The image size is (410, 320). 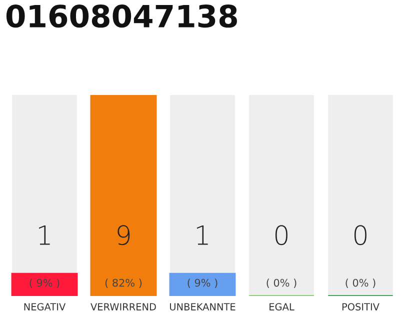 What do you see at coordinates (282, 306) in the screenshot?
I see `x-tick-label: EGAL` at bounding box center [282, 306].